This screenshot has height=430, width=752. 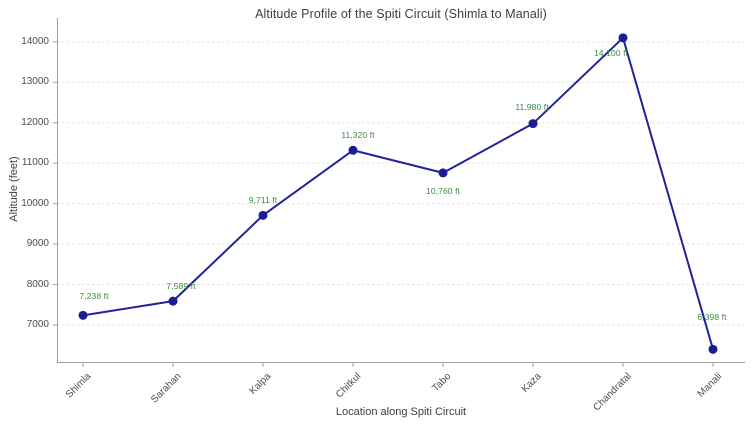 I want to click on y-tick-label: 11000, so click(x=35, y=163).